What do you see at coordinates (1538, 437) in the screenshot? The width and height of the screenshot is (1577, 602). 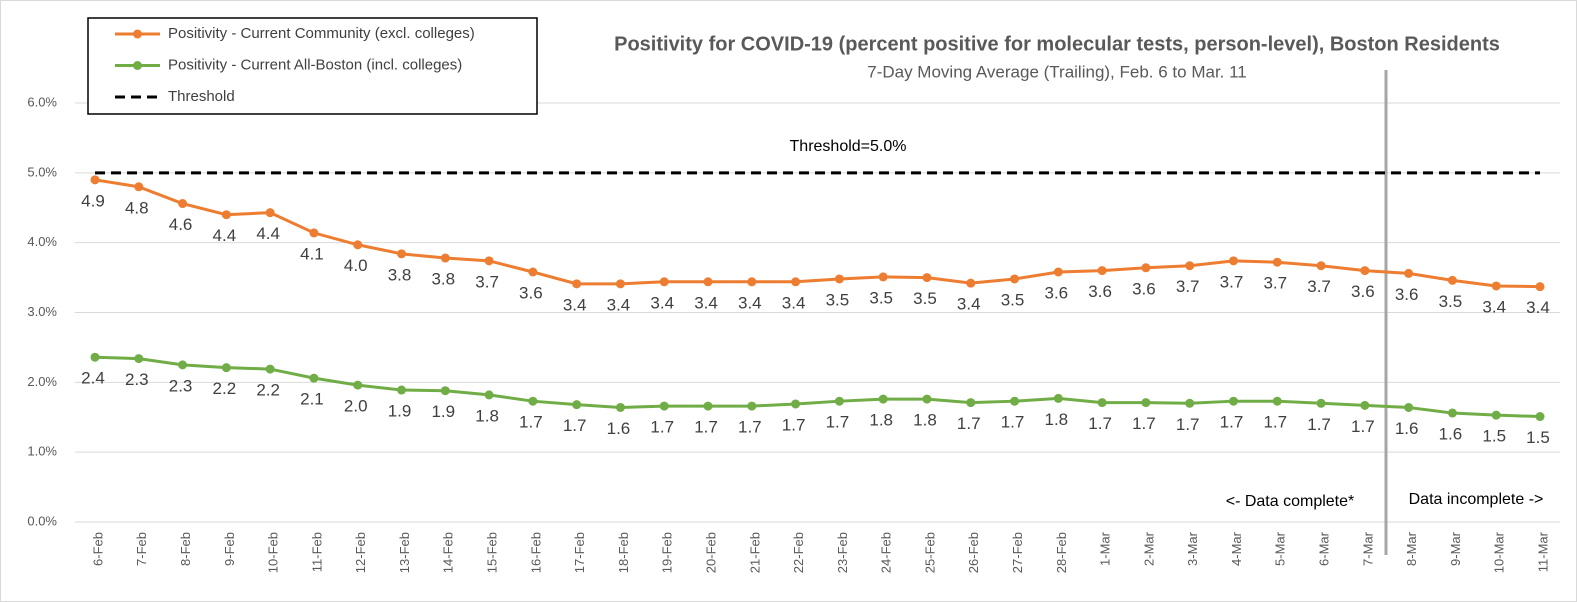 I see `data-label: 1.5` at bounding box center [1538, 437].